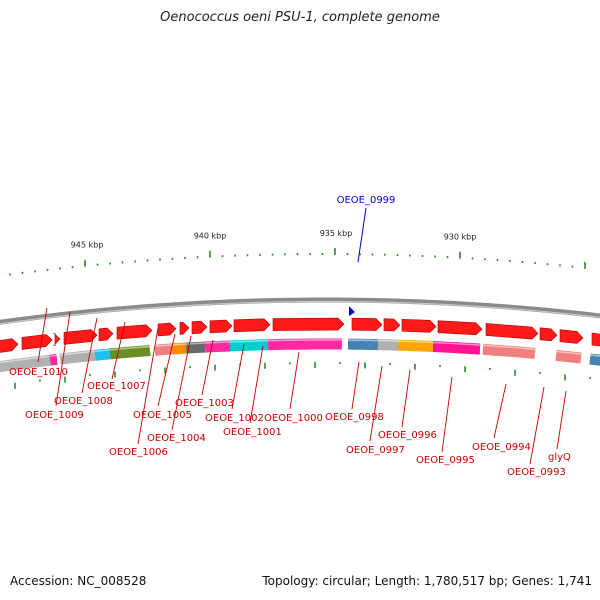 The width and height of the screenshot is (600, 600). I want to click on map-title: Oenococcus oeni PSU-1, complete genome, so click(300, 17).